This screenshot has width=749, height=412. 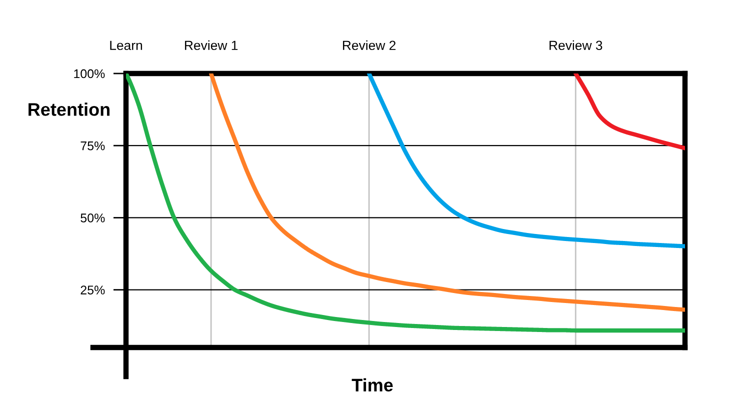 I want to click on x-axis-title: Time, so click(x=372, y=385).